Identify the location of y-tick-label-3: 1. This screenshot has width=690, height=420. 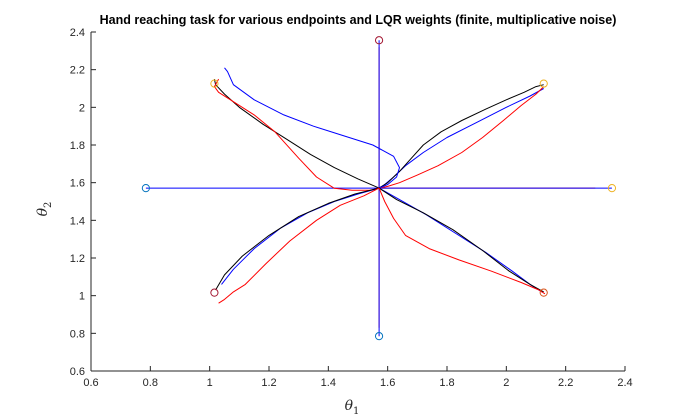
(82, 297).